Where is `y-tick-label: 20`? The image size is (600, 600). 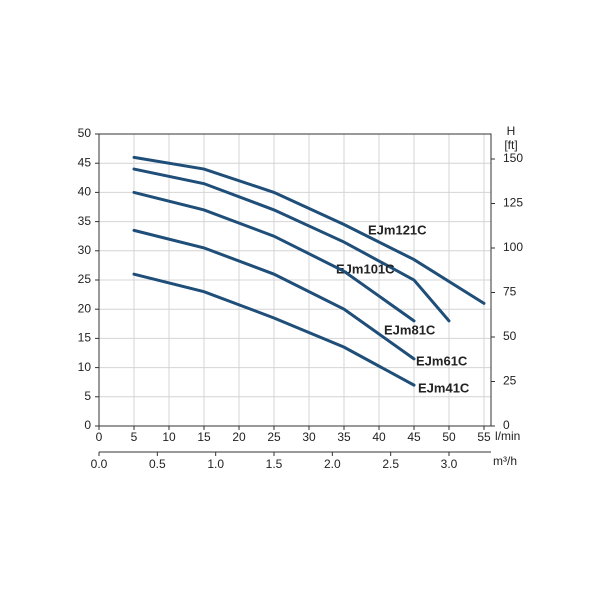 y-tick-label: 20 is located at coordinates (85, 308).